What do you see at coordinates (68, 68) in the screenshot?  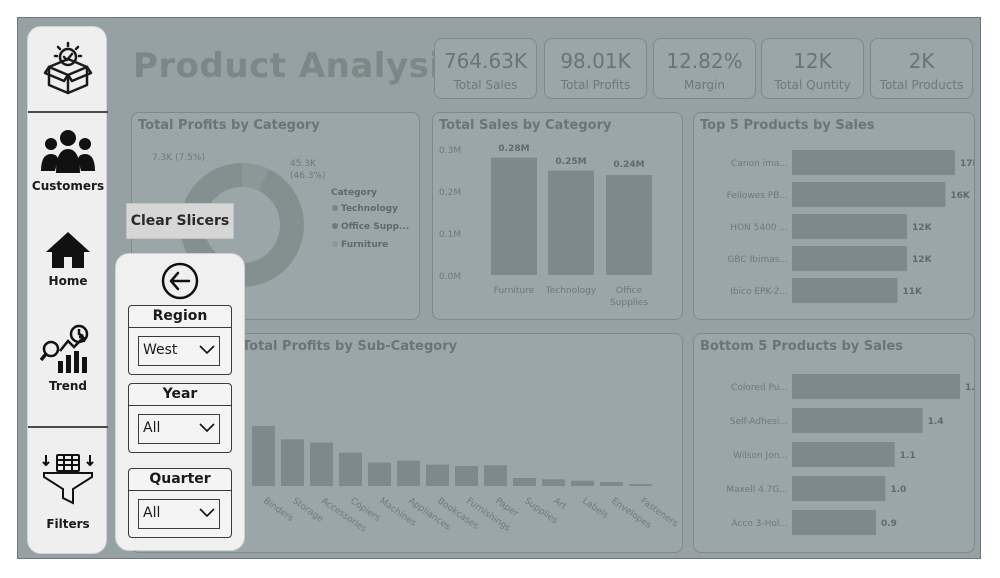 I see `product-box-icon` at bounding box center [68, 68].